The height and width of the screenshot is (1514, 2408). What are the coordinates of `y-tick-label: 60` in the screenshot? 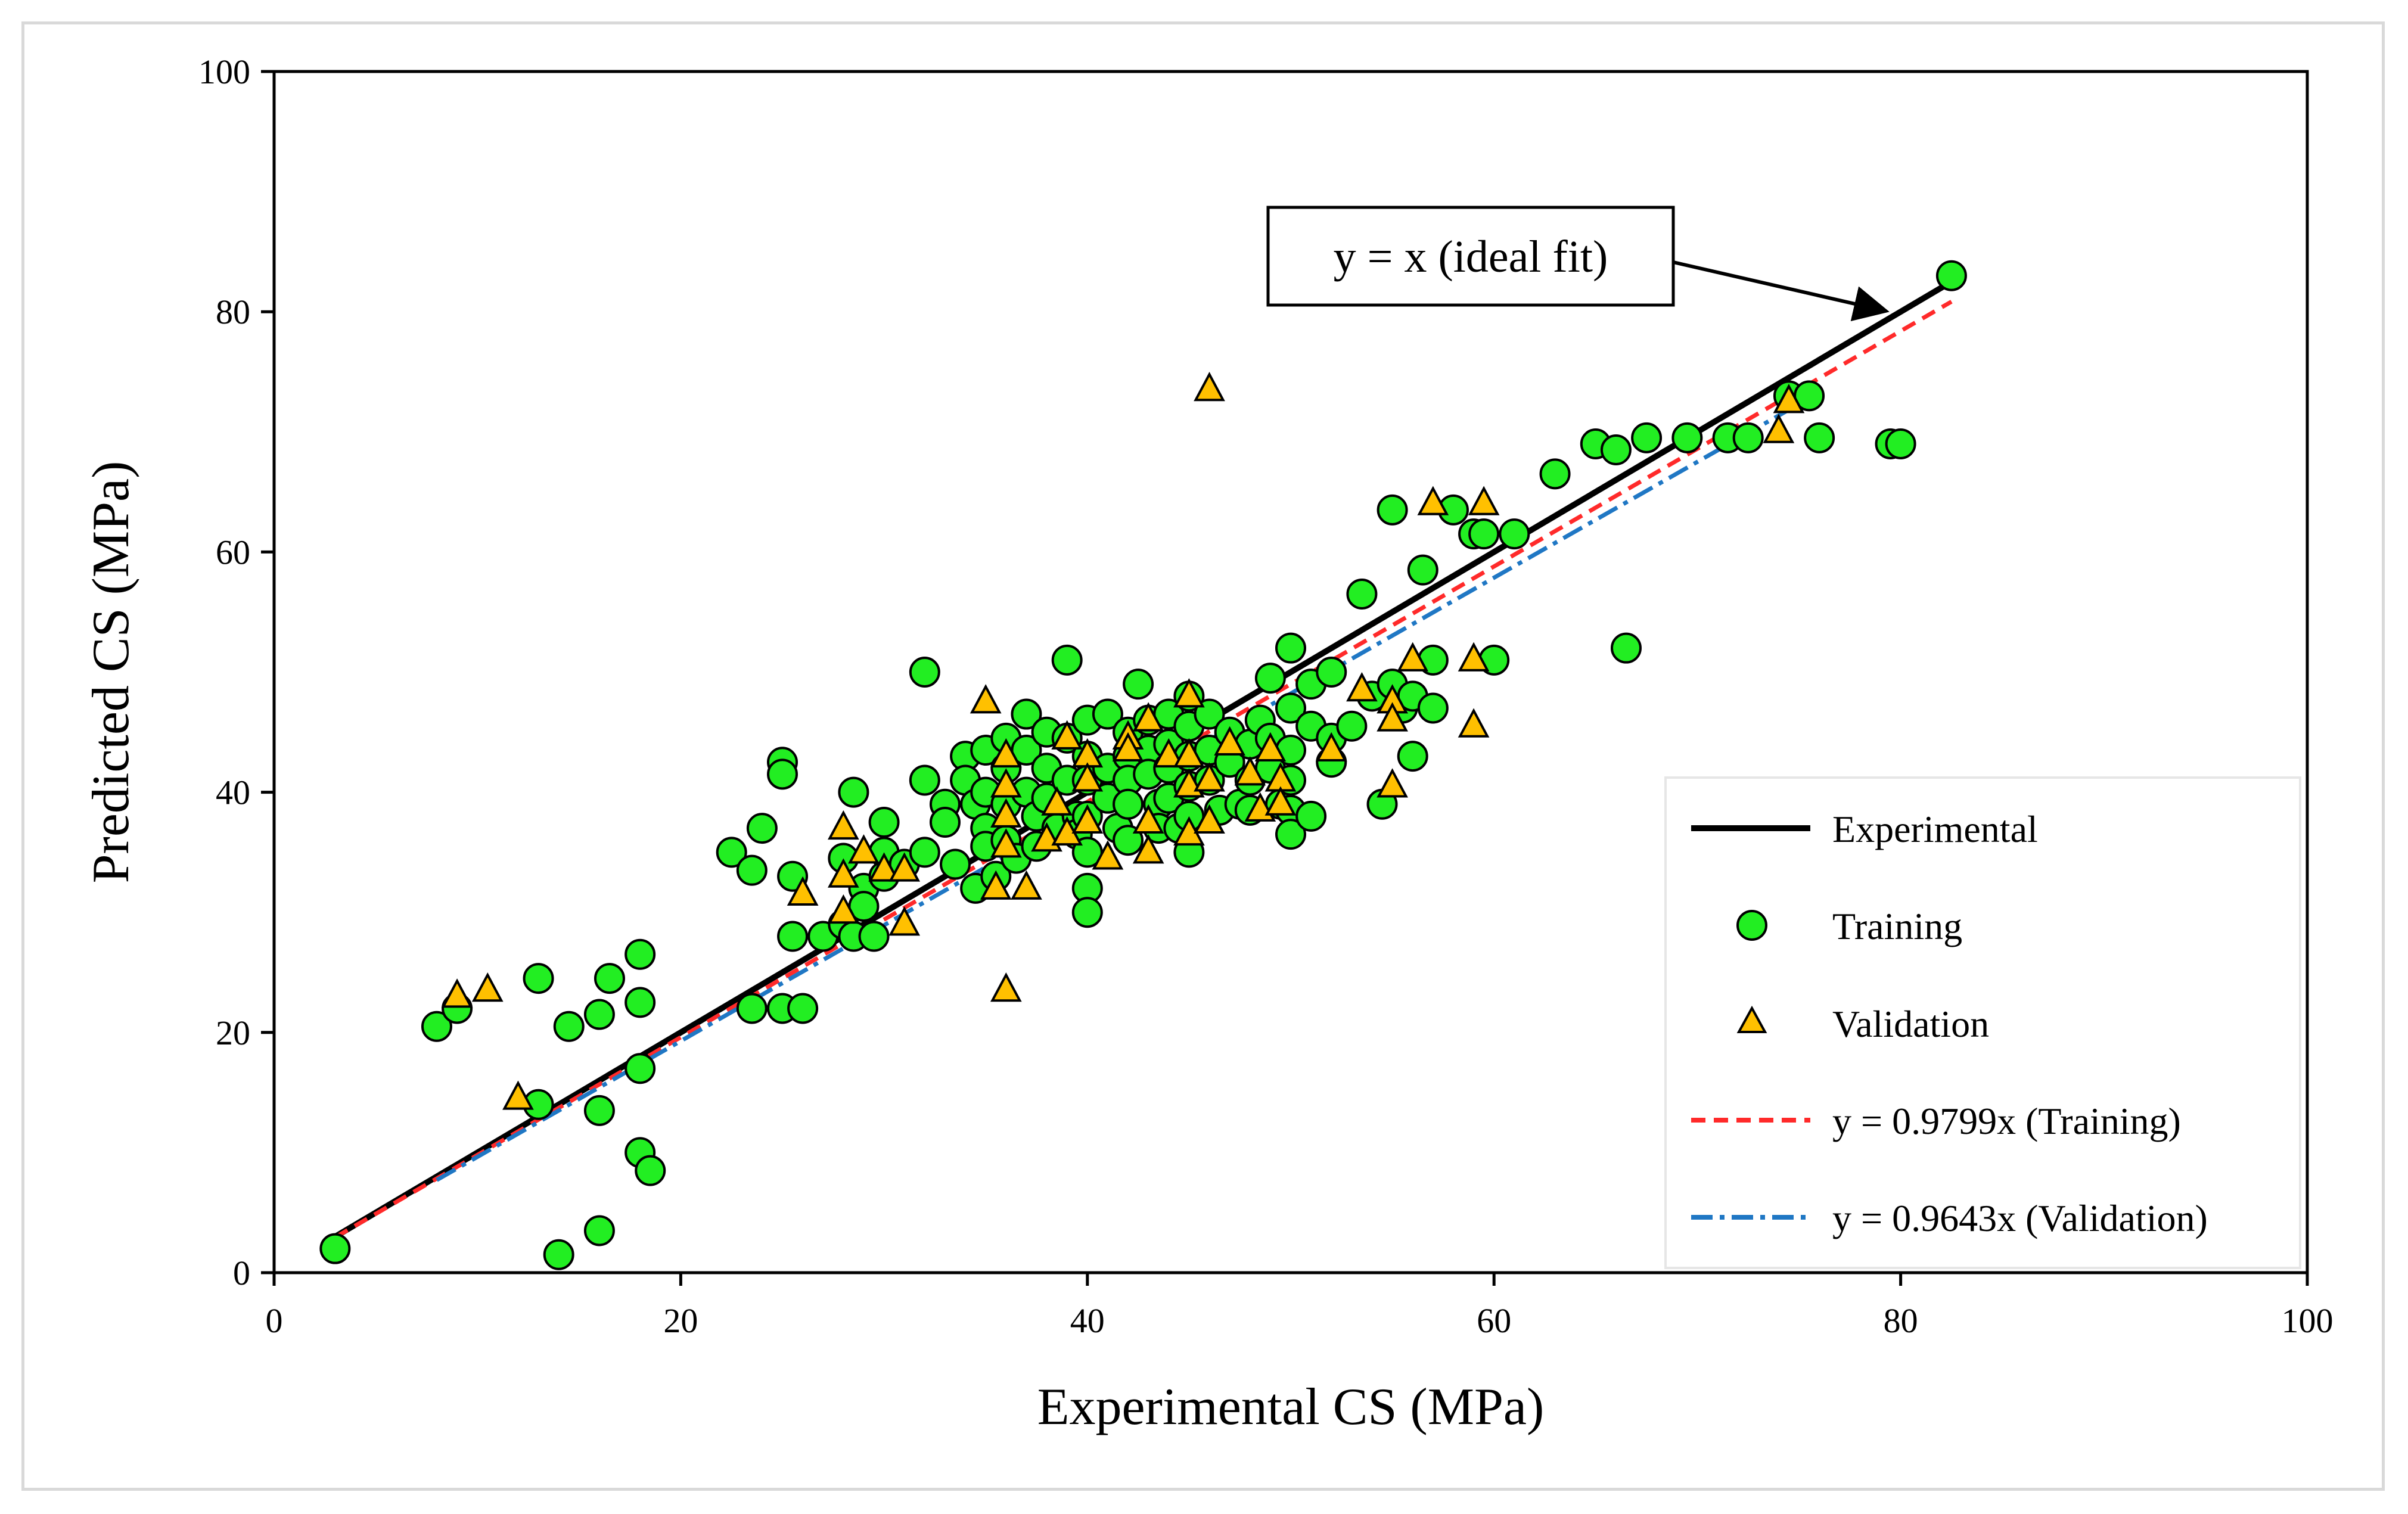 It's located at (233, 552).